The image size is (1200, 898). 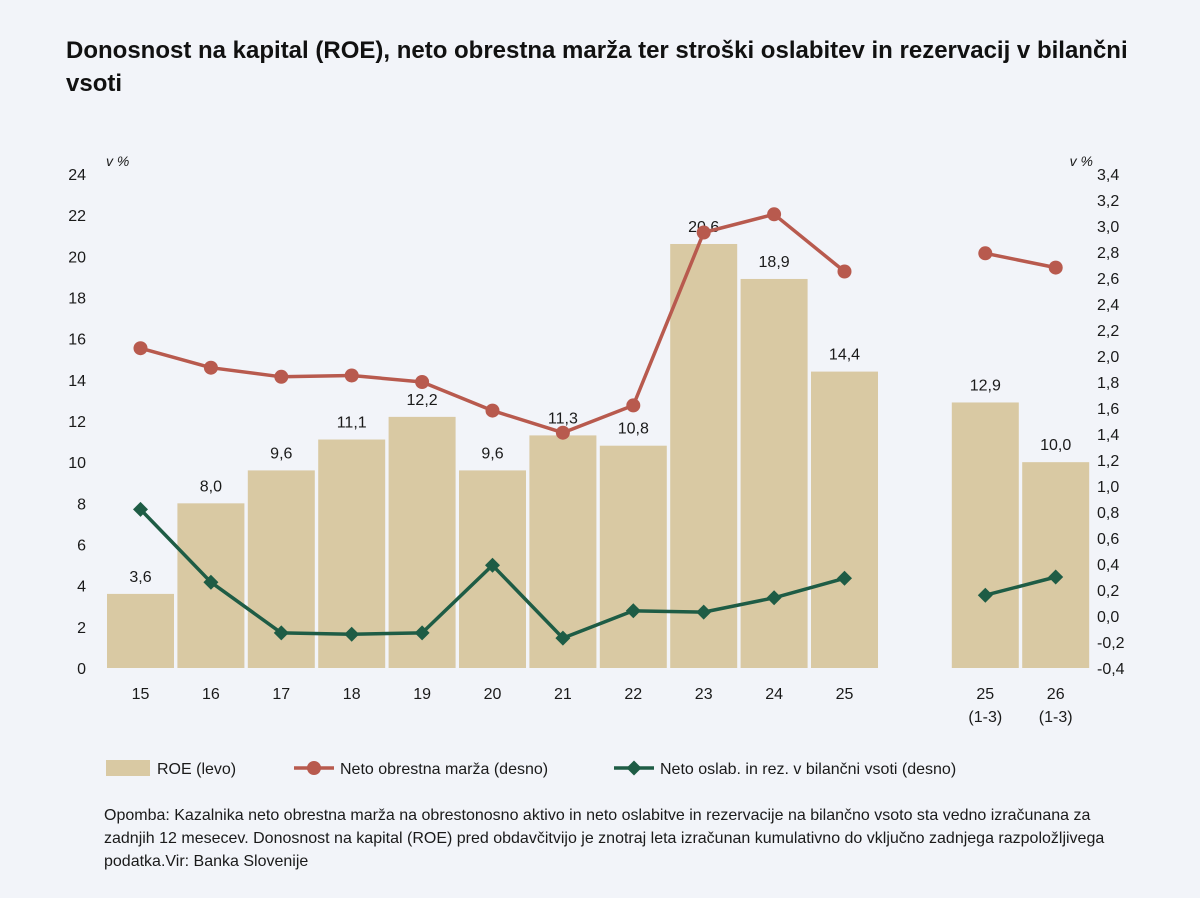 I want to click on legend-label-nim: Neto obrestna marža (desno), so click(x=444, y=769).